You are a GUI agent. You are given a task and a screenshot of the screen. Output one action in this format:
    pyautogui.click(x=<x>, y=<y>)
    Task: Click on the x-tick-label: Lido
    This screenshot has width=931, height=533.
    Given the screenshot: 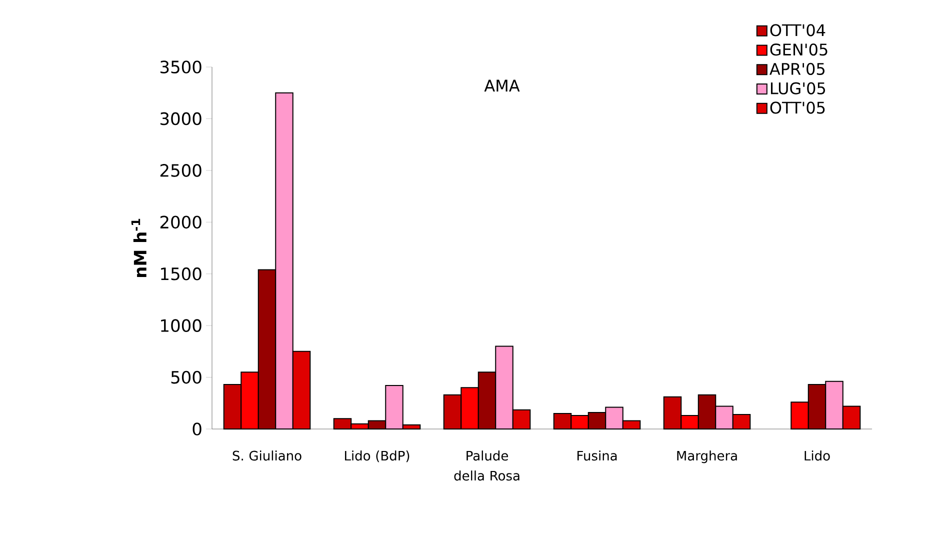 What is the action you would take?
    pyautogui.click(x=817, y=455)
    